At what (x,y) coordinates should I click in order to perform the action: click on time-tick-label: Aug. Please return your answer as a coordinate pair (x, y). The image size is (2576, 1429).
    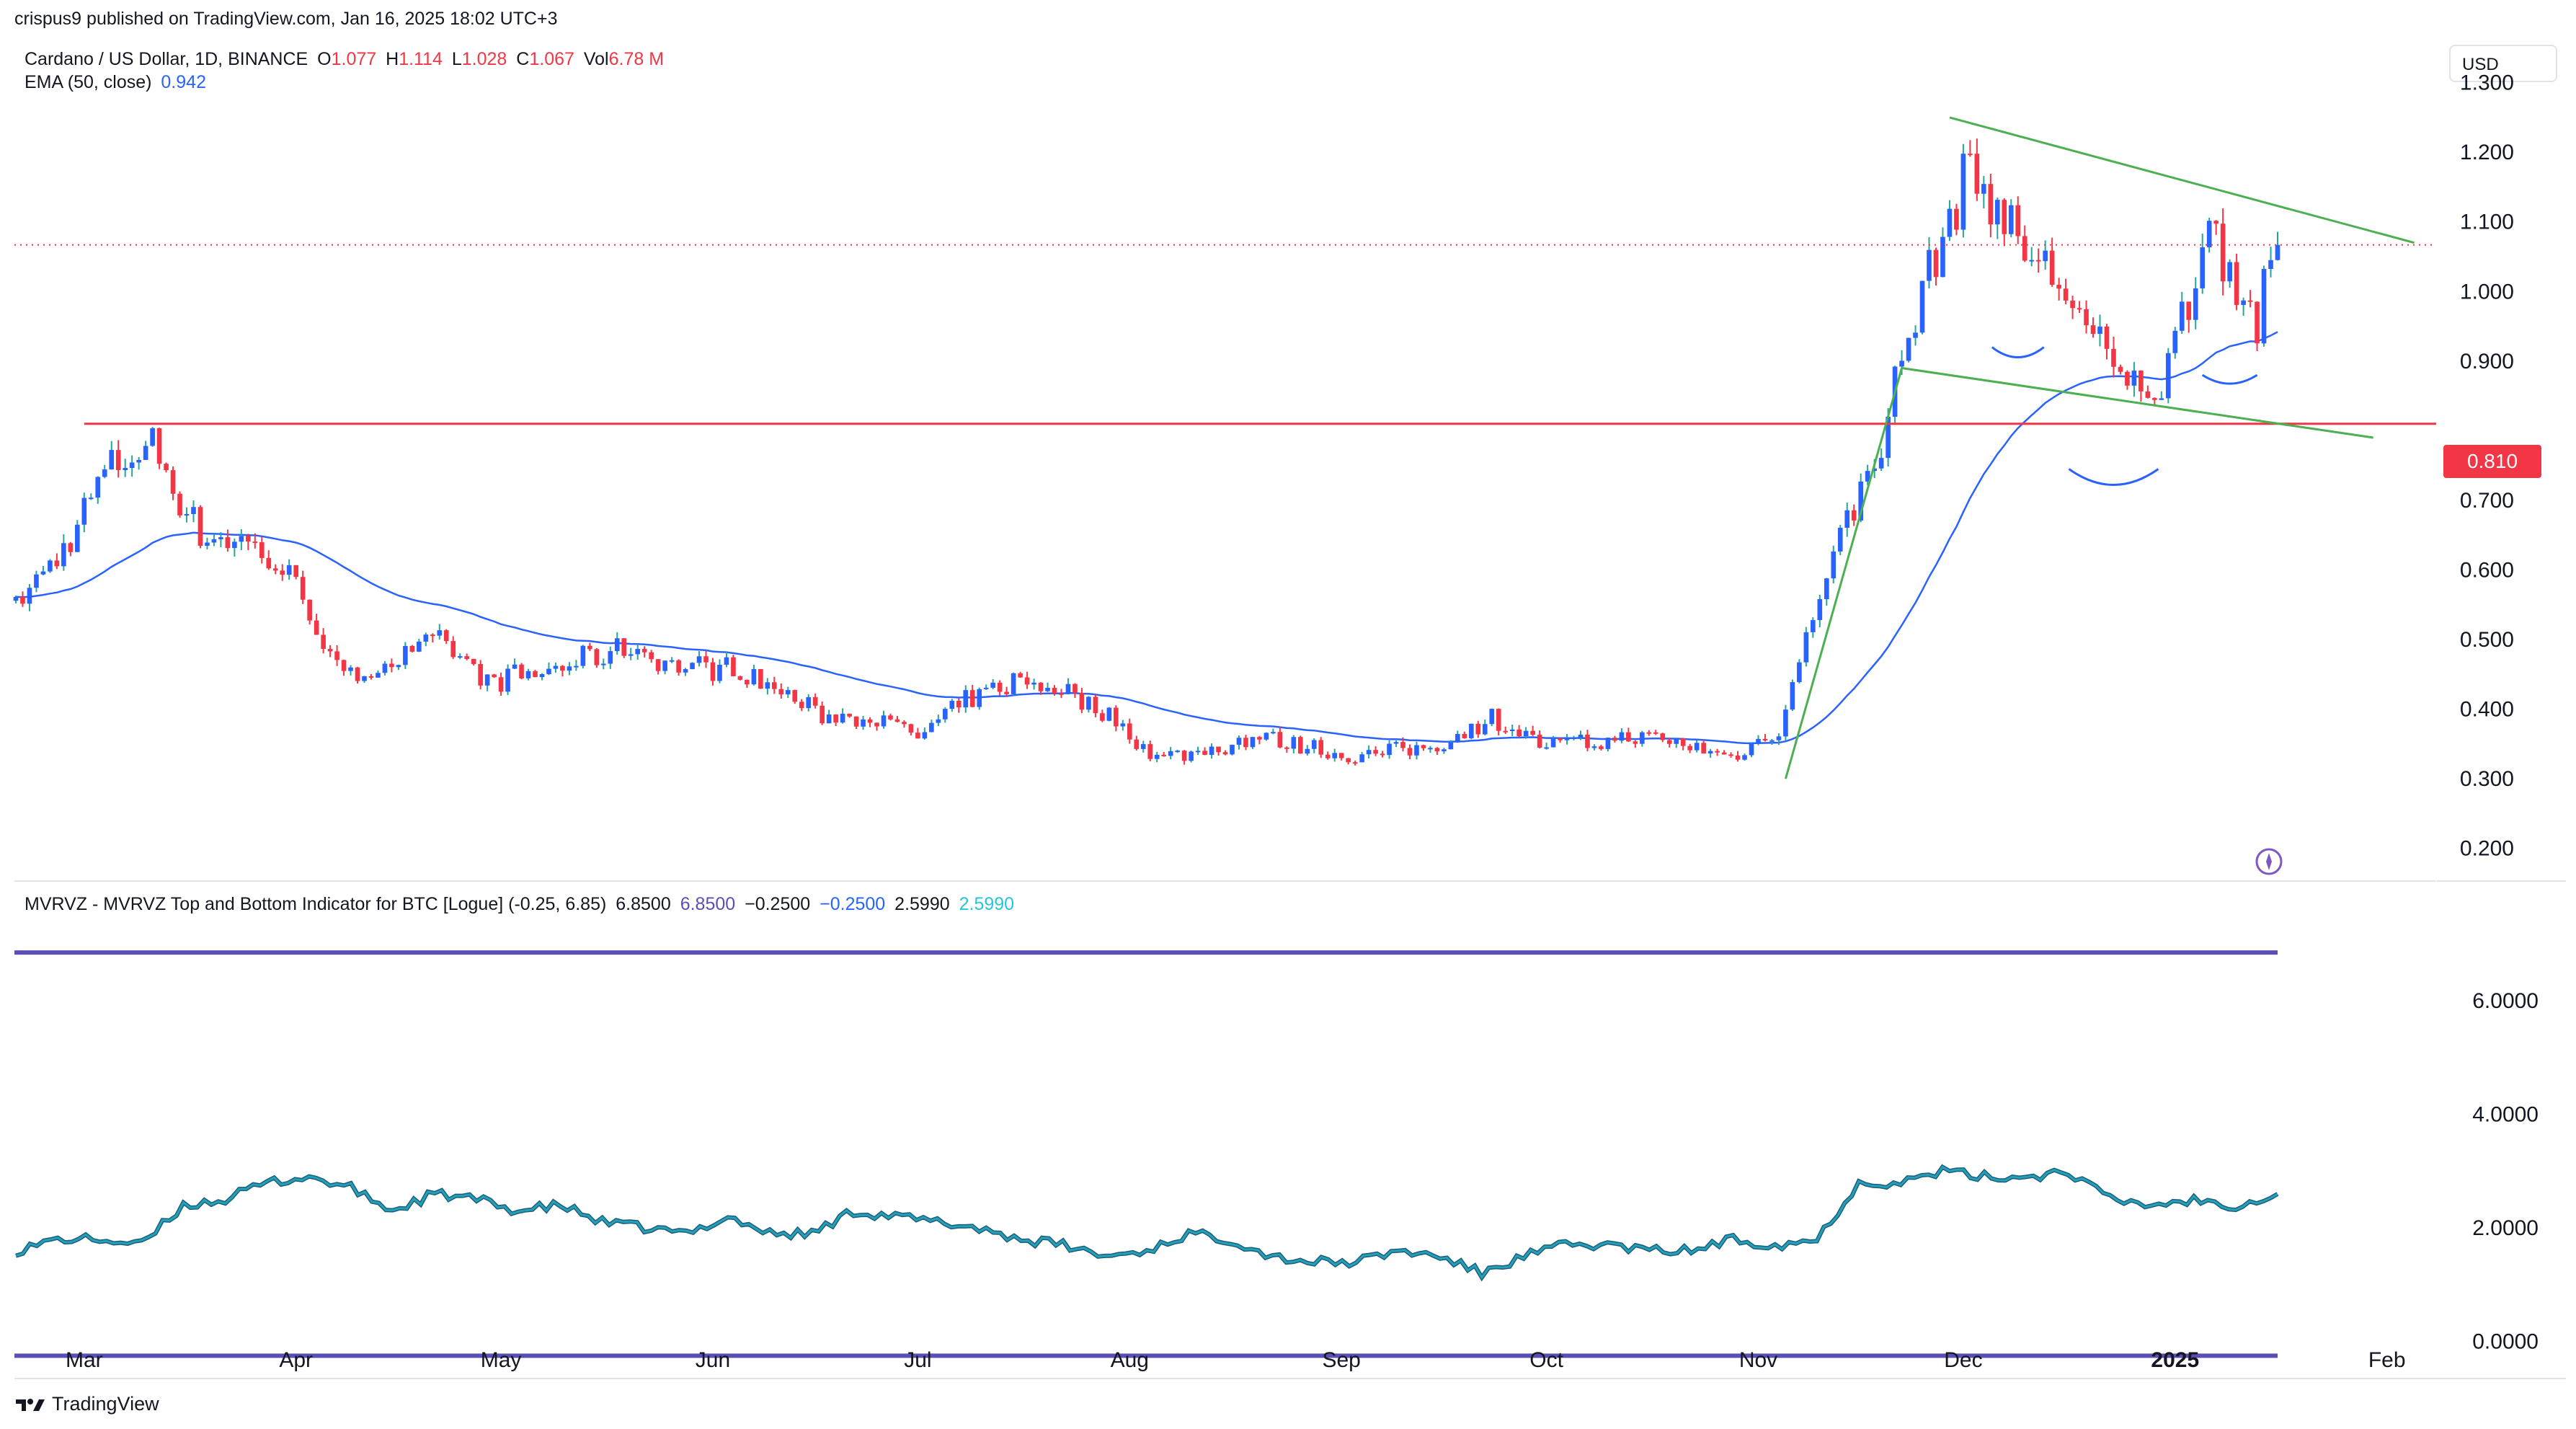
    Looking at the image, I should click on (1130, 1360).